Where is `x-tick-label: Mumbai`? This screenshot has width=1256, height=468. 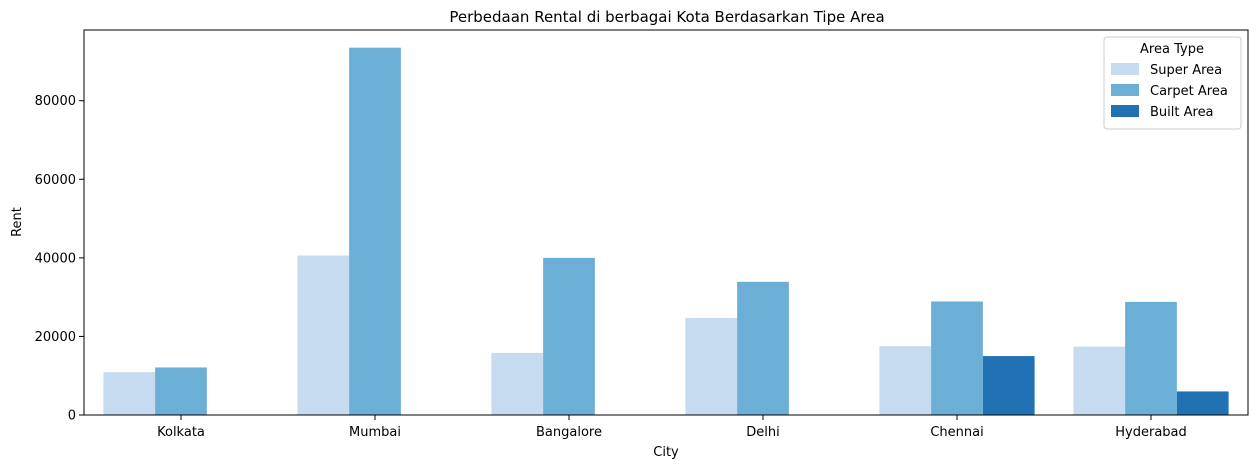 x-tick-label: Mumbai is located at coordinates (375, 432).